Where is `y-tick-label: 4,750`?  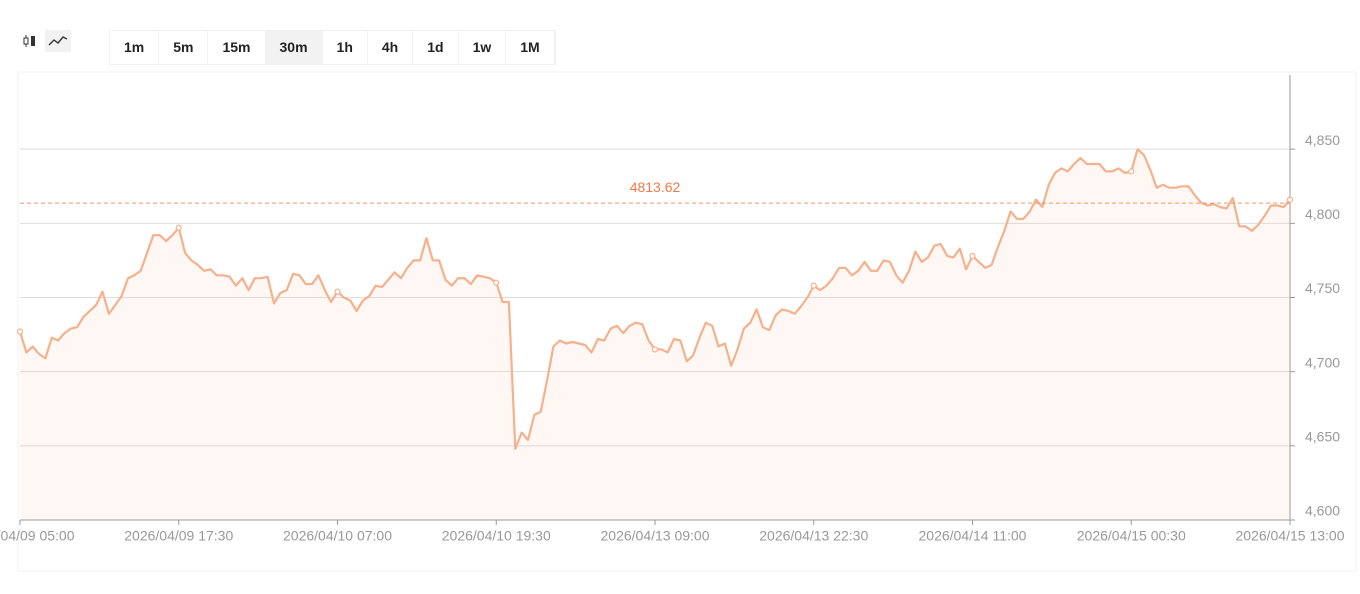 y-tick-label: 4,750 is located at coordinates (1322, 288).